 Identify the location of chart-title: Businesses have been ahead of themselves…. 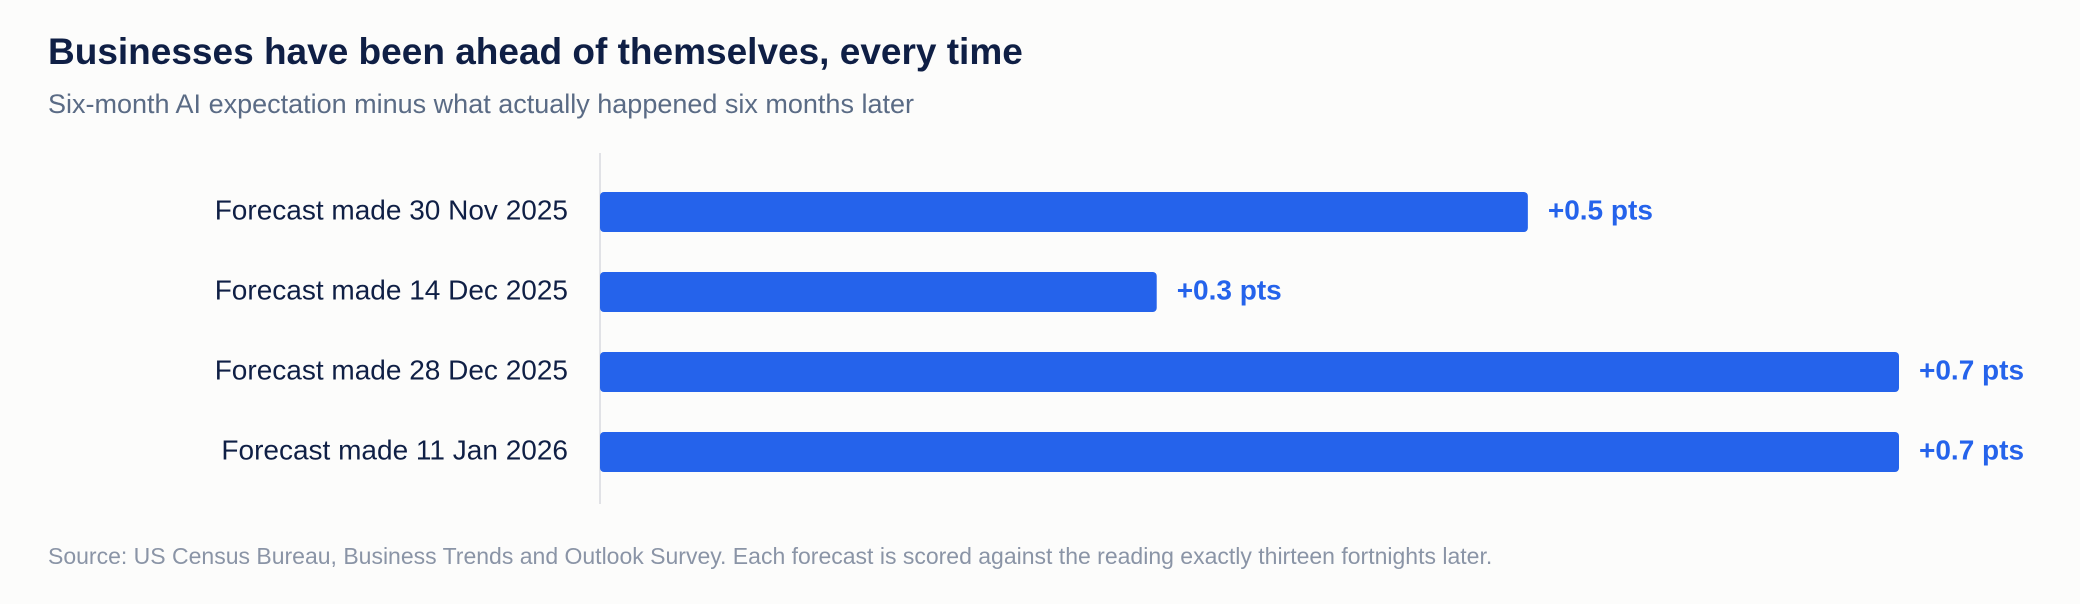
(535, 51).